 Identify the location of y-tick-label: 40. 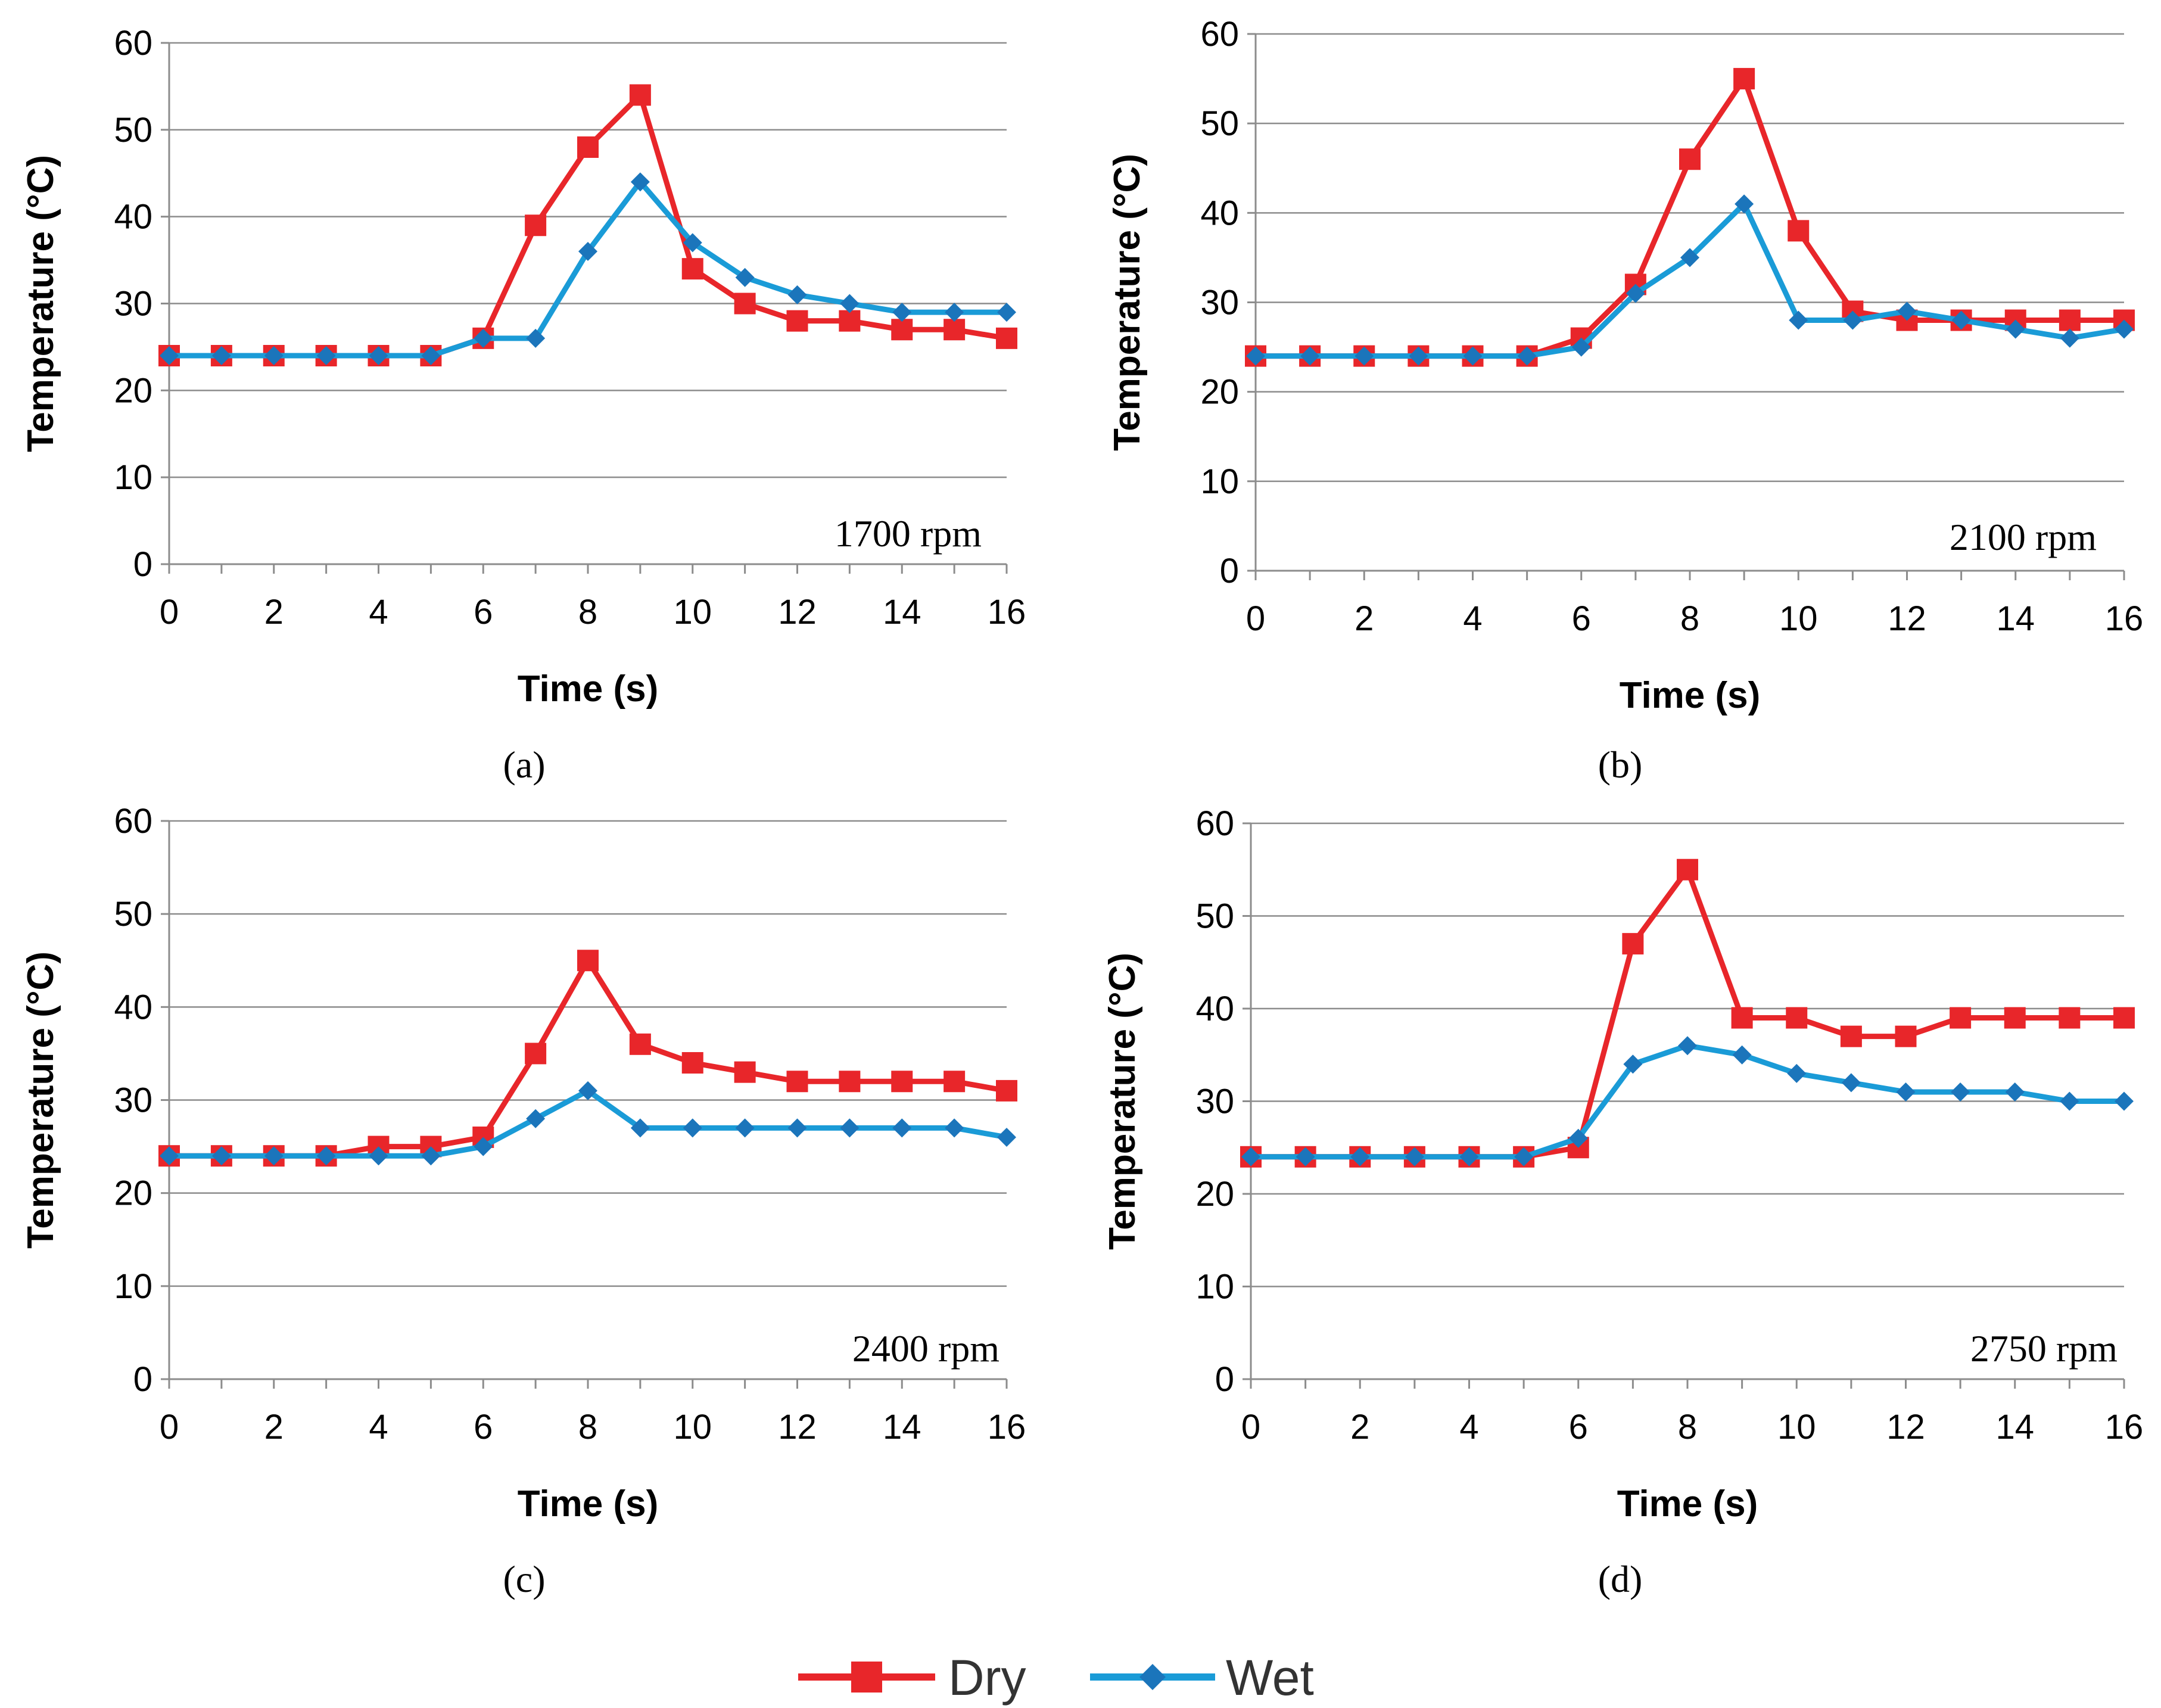
(133, 1007).